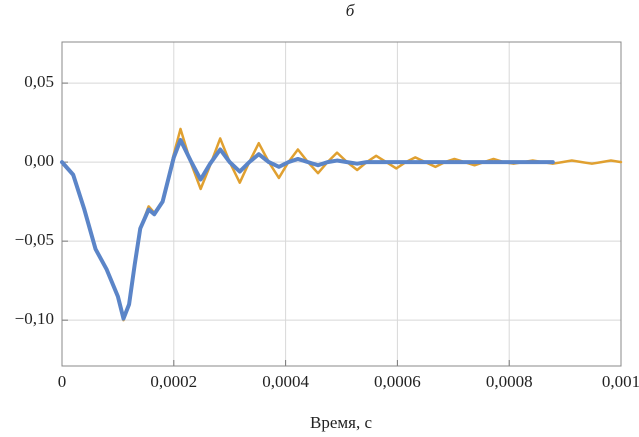 This screenshot has height=437, width=639. I want to click on x-axis-label: Время, с, so click(341, 422).